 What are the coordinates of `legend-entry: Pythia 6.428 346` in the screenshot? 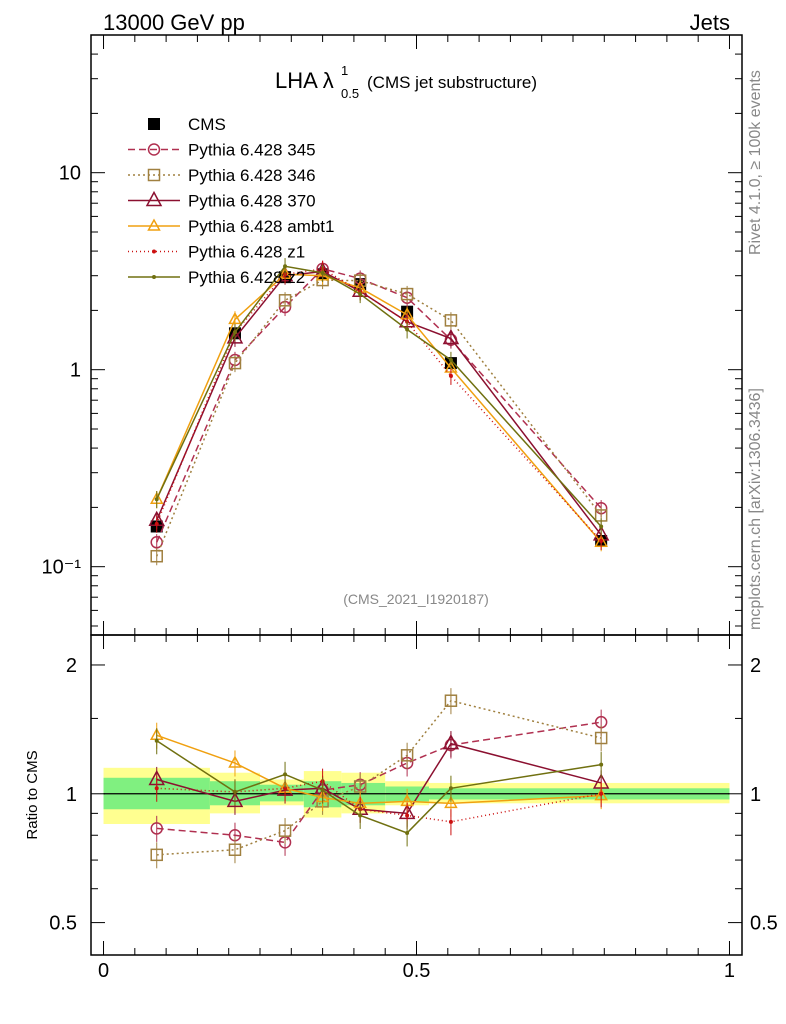 It's located at (222, 175).